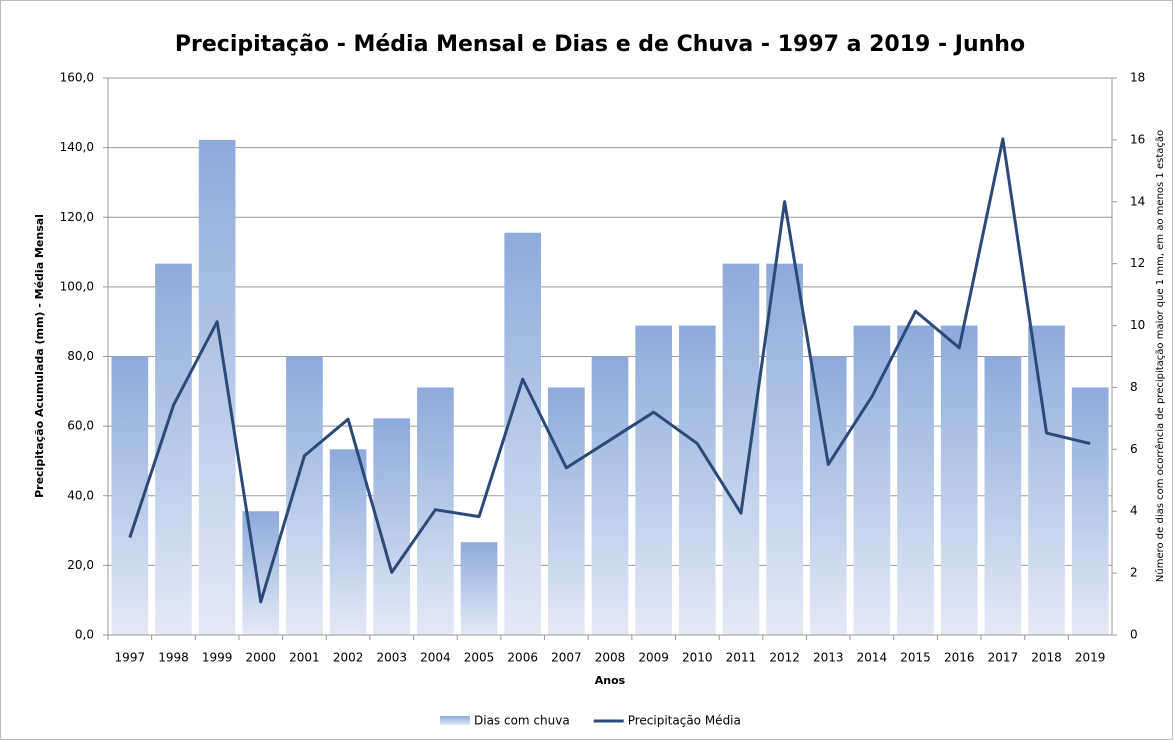  I want to click on x-tick-label: 2015, so click(915, 658).